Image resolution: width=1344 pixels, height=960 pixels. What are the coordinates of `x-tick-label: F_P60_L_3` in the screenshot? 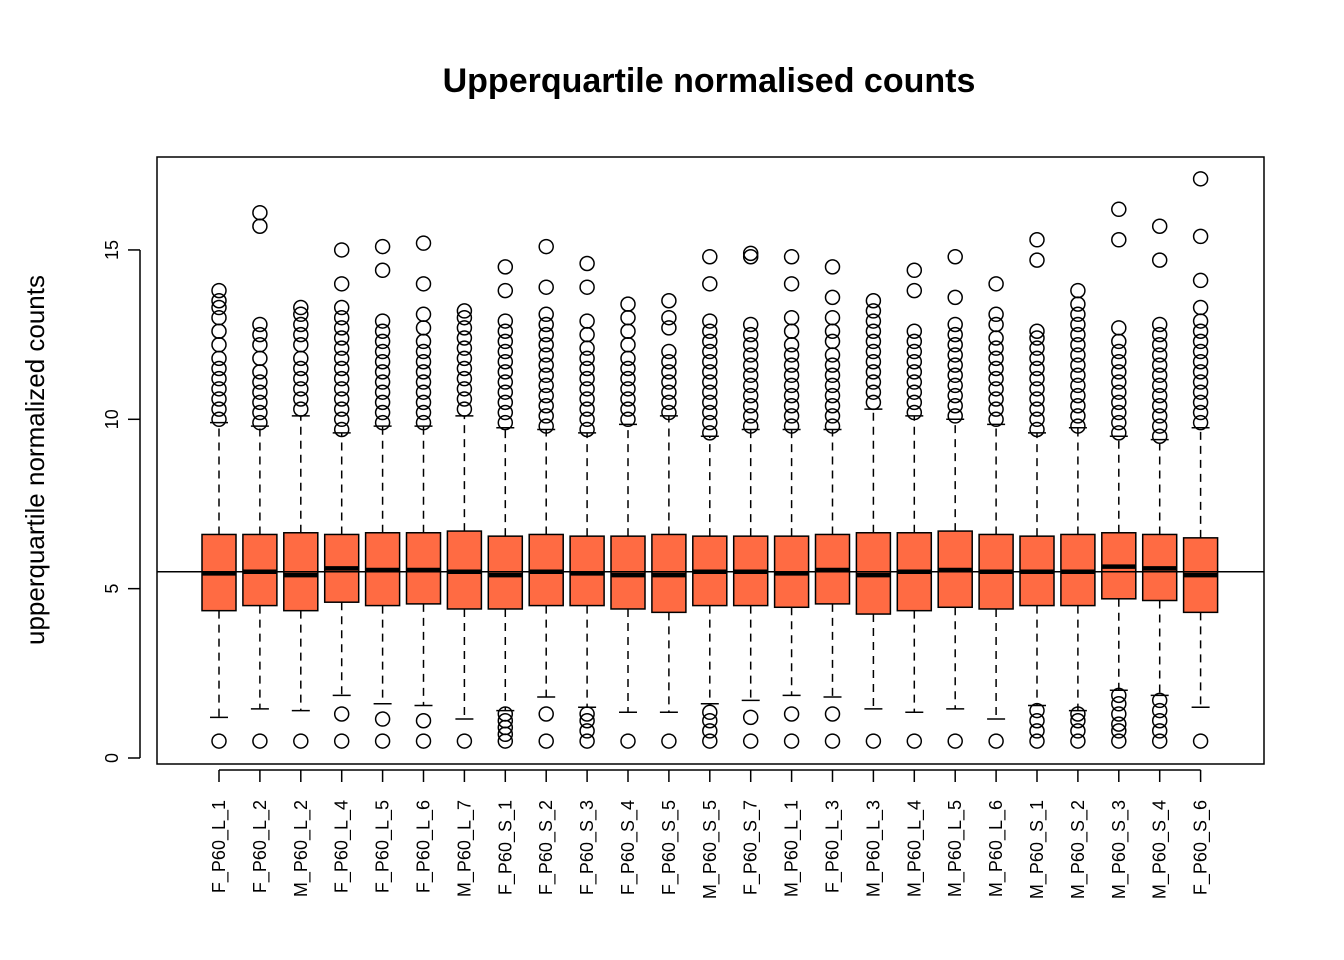 It's located at (833, 846).